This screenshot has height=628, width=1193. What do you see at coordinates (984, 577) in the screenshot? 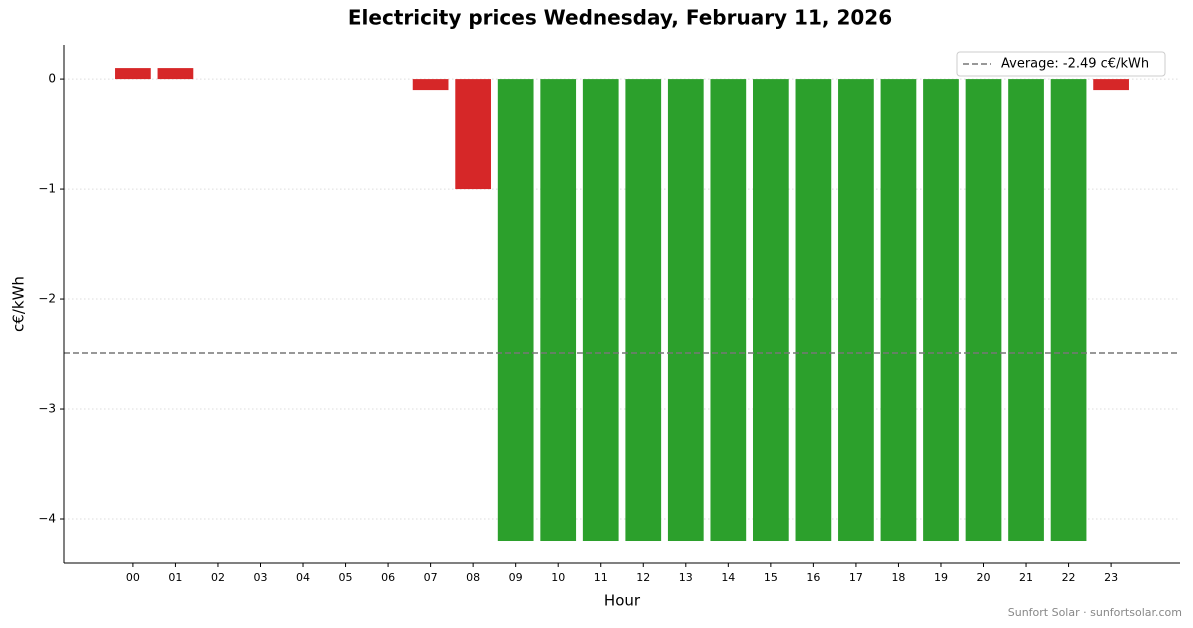
I see `x-tick-label: 20` at bounding box center [984, 577].